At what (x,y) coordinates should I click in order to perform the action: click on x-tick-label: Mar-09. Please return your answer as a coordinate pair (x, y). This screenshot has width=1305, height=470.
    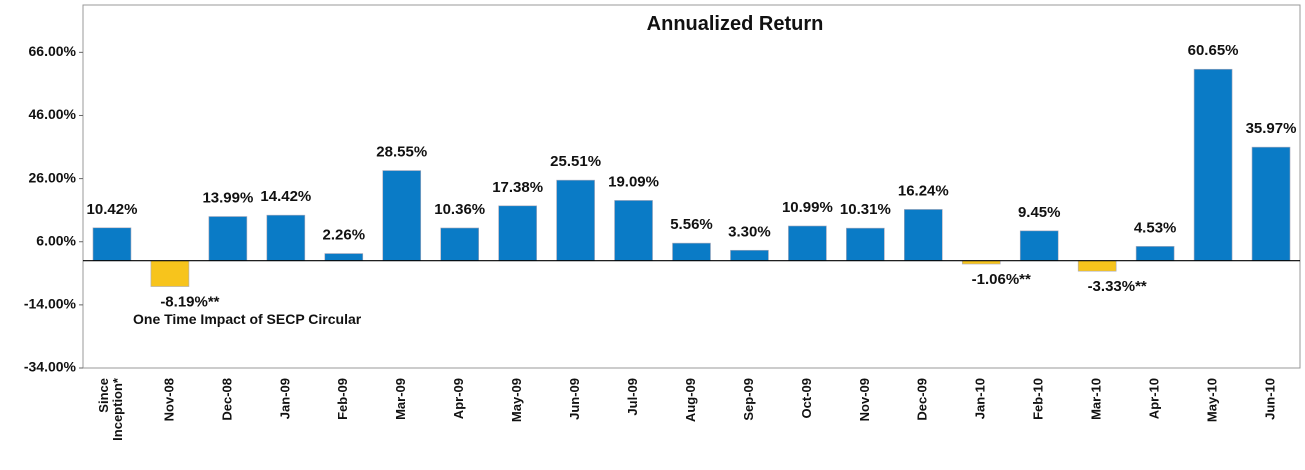
    Looking at the image, I should click on (400, 399).